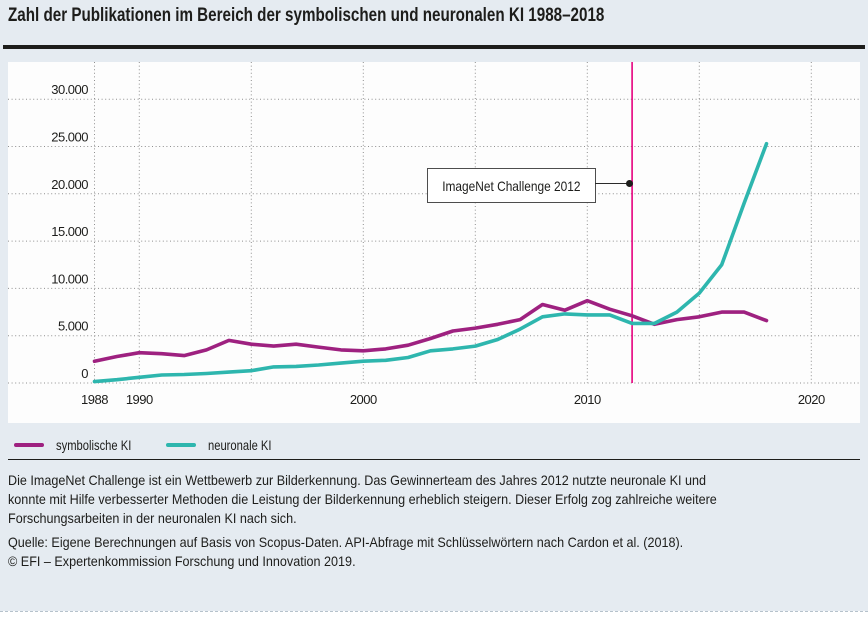 The width and height of the screenshot is (868, 618). I want to click on svg-text: 2020, so click(811, 399).